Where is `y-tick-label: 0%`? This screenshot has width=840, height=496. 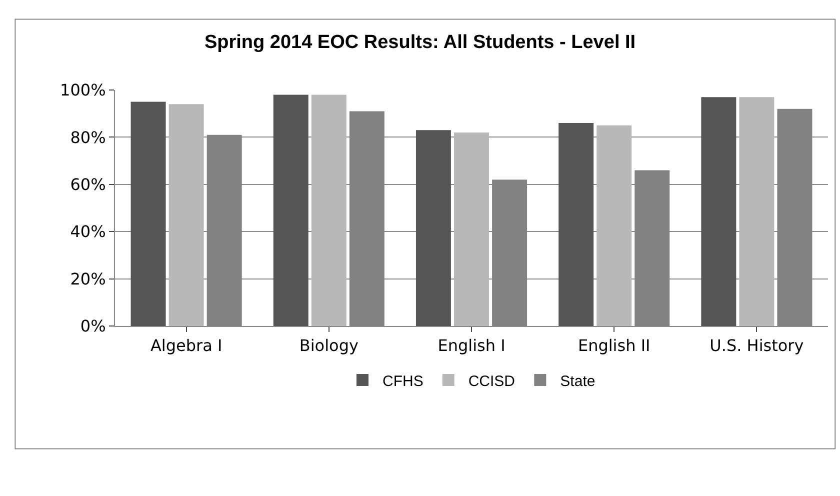
y-tick-label: 0% is located at coordinates (93, 326).